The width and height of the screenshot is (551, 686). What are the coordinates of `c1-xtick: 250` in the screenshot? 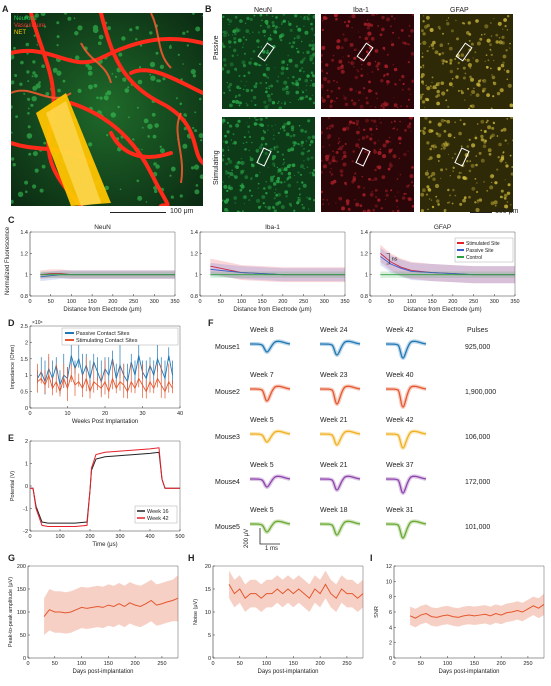 It's located at (303, 302).